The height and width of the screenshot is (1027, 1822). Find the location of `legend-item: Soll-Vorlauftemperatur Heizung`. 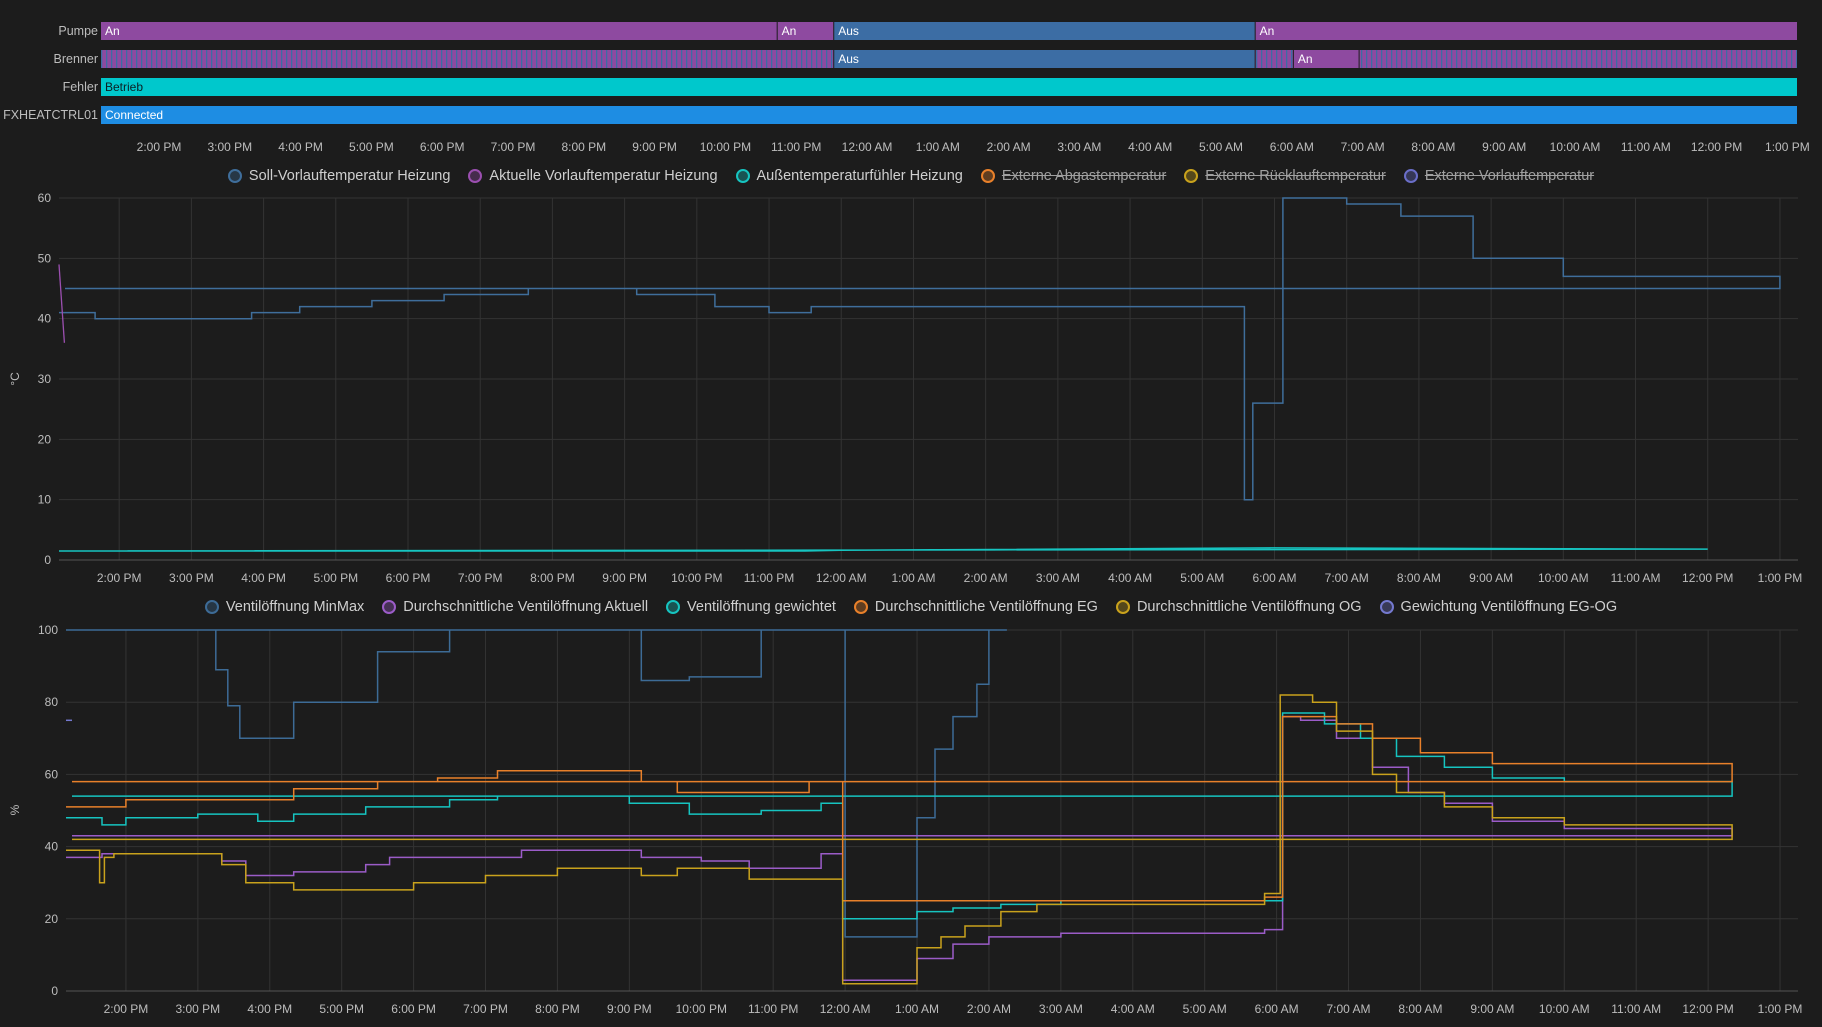

legend-item: Soll-Vorlauftemperatur Heizung is located at coordinates (338, 176).